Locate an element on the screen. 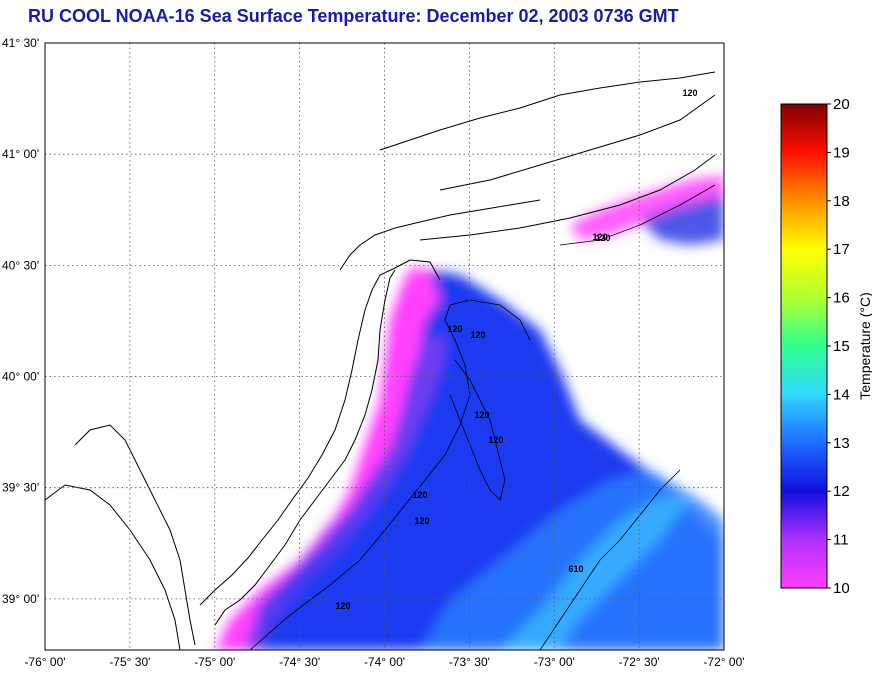  colorbar-tick-label: 12 is located at coordinates (841, 491).